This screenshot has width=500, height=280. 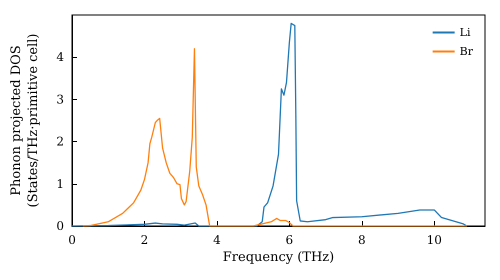 I want to click on y-tick-label: 0, so click(x=60, y=226).